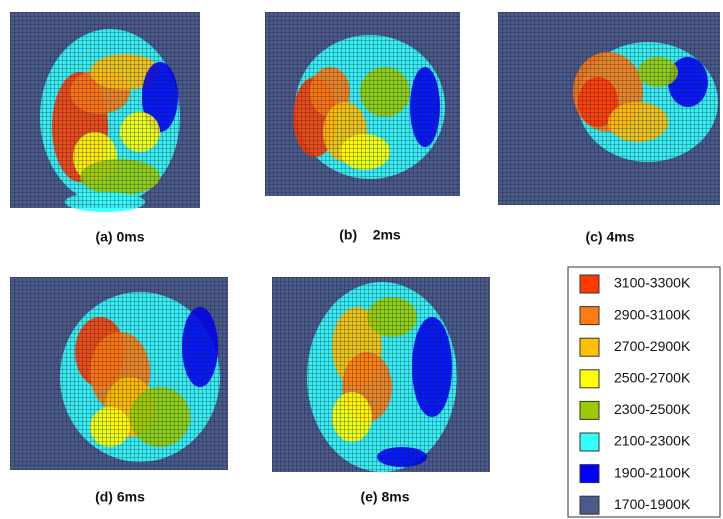 Image resolution: width=723 pixels, height=519 pixels. Describe the element at coordinates (652, 504) in the screenshot. I see `legend-label: 1700-1900K` at that location.